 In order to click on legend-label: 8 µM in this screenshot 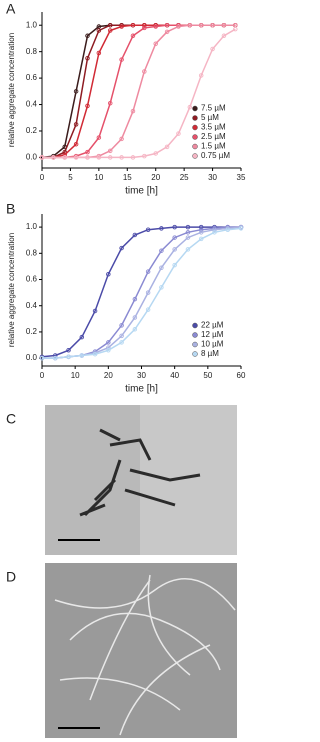, I will do `click(210, 353)`.